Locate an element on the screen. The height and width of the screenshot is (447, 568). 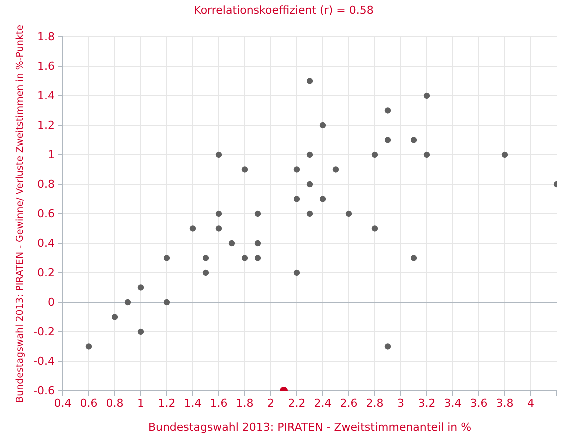
y-tick-label: 1.8 is located at coordinates (46, 37).